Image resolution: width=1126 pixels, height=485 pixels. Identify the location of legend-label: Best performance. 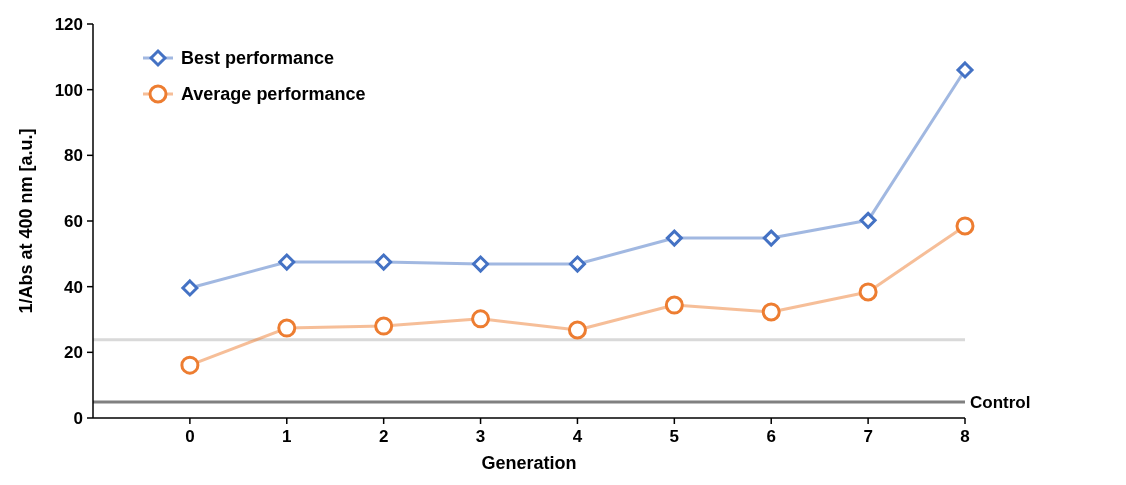
(258, 58).